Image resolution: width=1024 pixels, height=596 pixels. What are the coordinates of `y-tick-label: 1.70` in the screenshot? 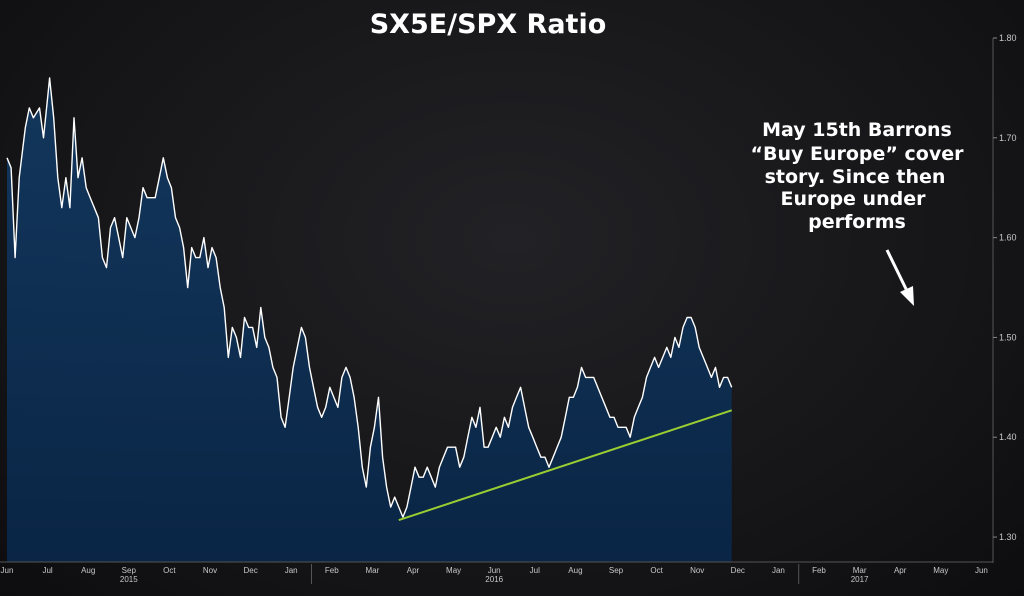 It's located at (1008, 138).